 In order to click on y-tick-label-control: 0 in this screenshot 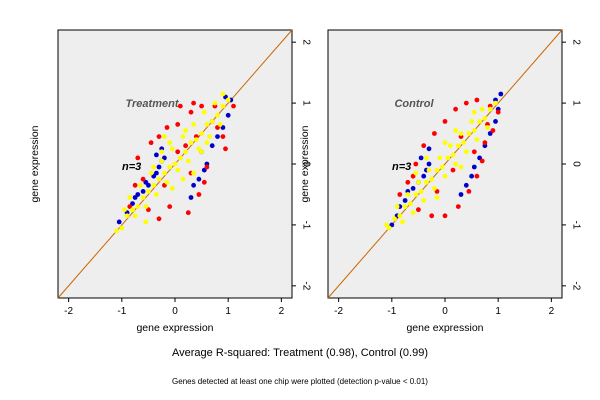, I will do `click(575, 164)`.